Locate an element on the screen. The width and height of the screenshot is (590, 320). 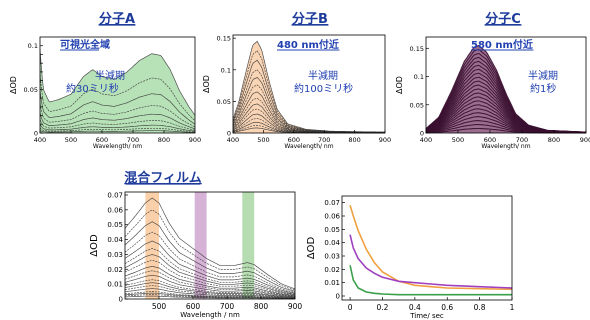
x-tick-label: 0.6 is located at coordinates (447, 307).